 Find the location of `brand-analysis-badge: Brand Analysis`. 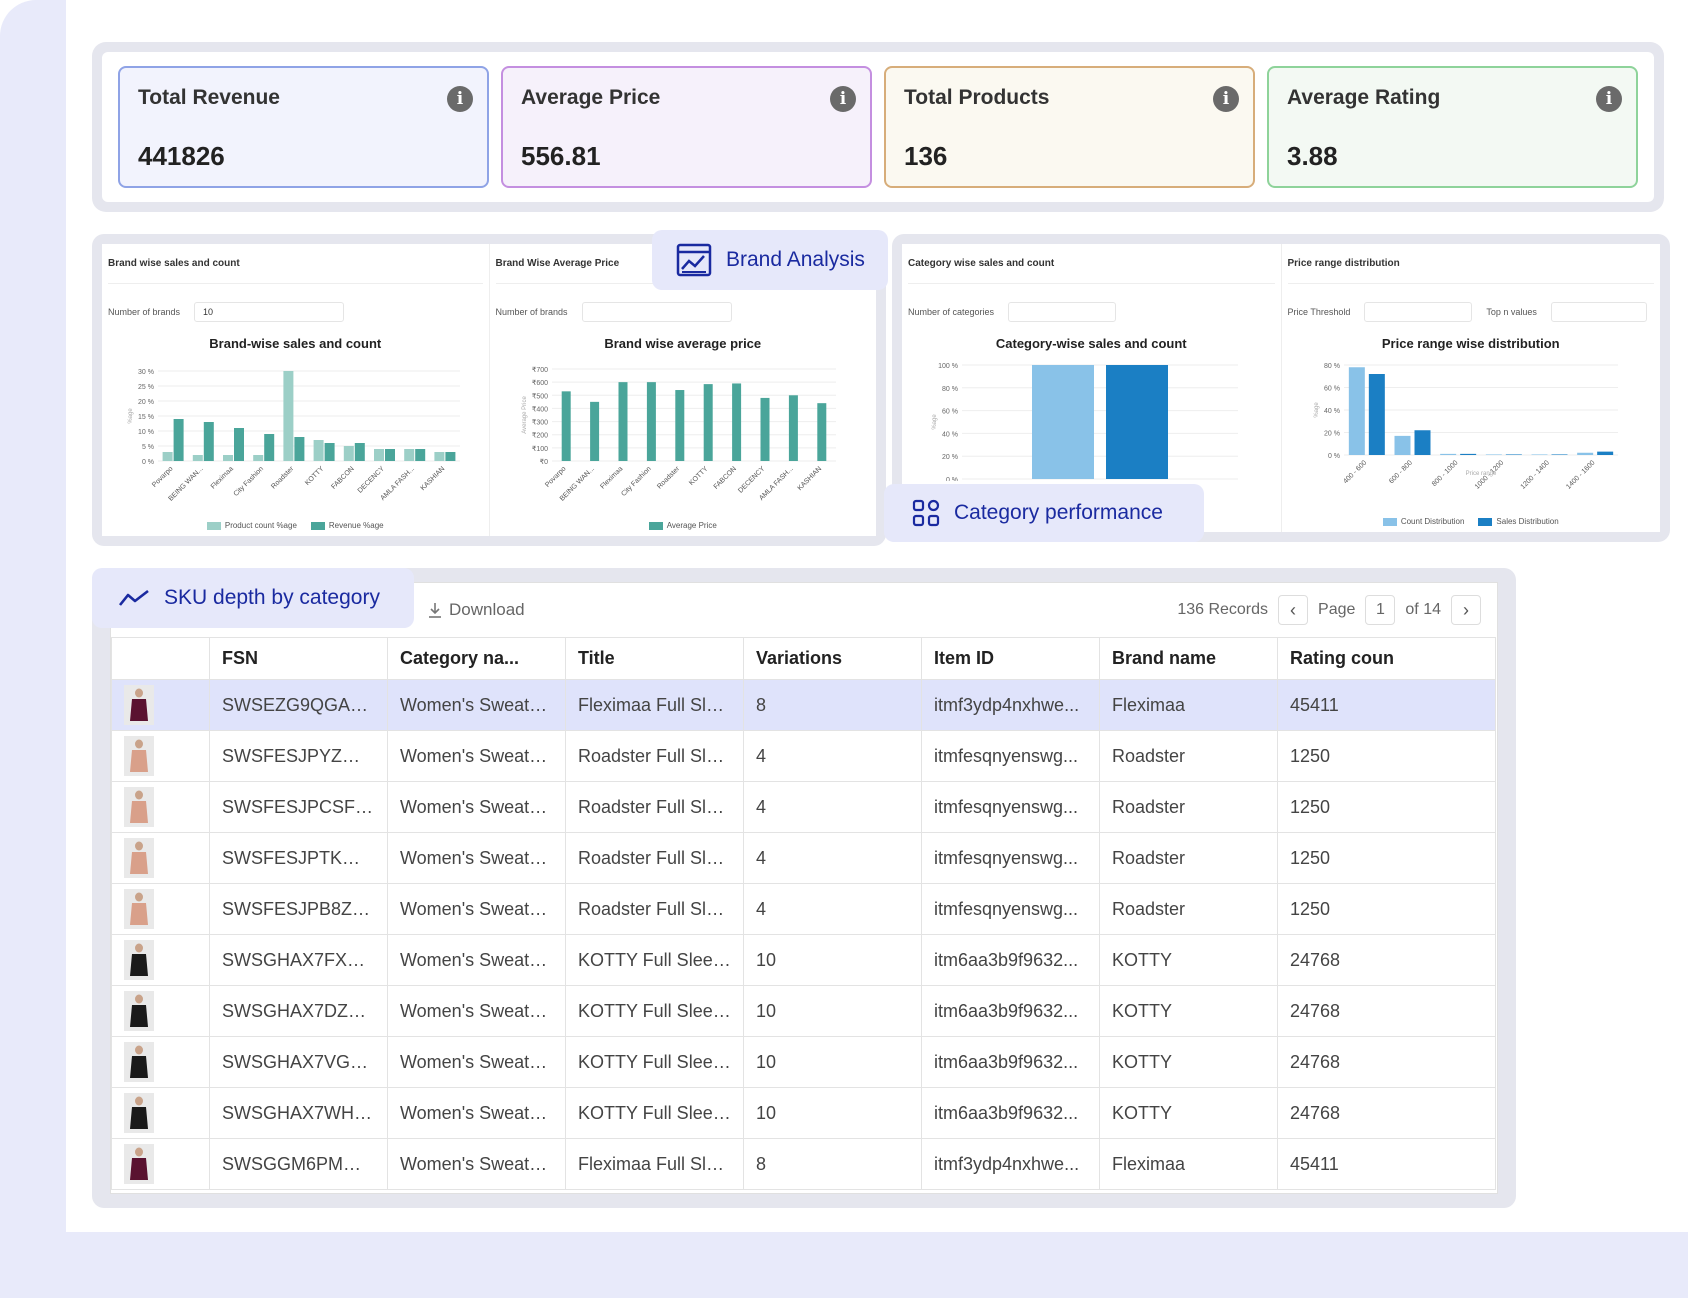

brand-analysis-badge: Brand Analysis is located at coordinates (770, 260).